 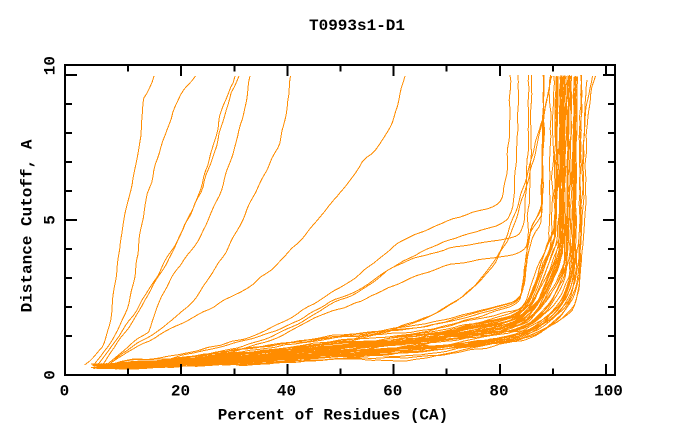 What do you see at coordinates (392, 392) in the screenshot?
I see `svg-text: 60` at bounding box center [392, 392].